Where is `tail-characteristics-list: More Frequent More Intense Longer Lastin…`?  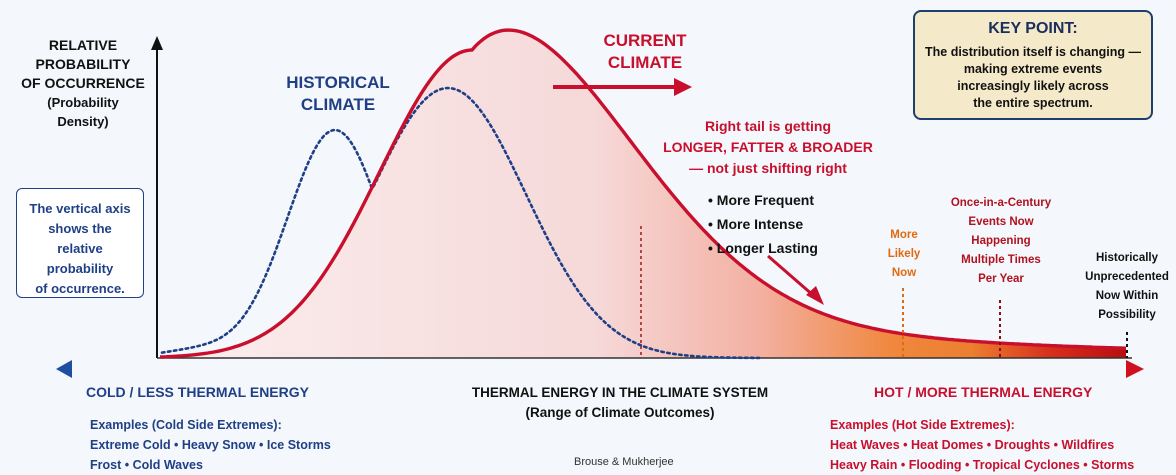
tail-characteristics-list: More Frequent More Intense Longer Lastin… is located at coordinates (788, 224).